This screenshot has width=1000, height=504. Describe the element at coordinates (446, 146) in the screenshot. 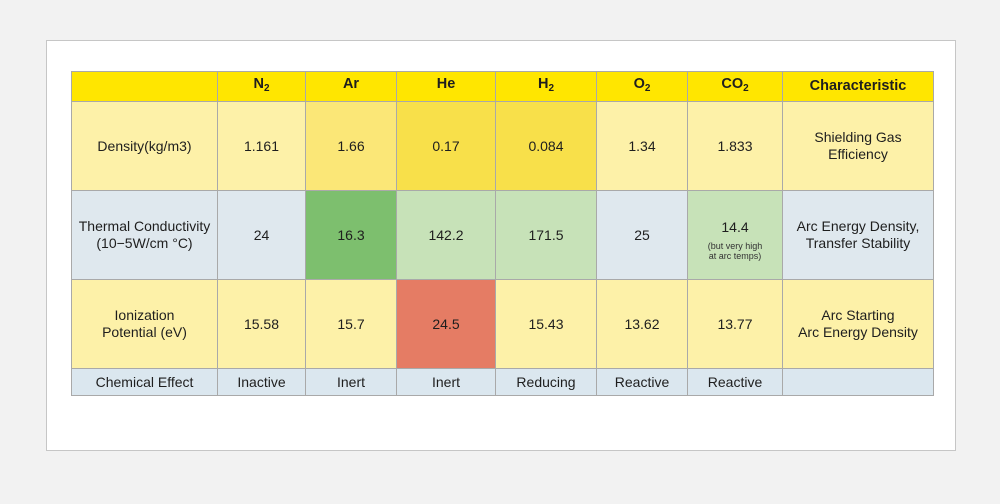

I see `cell-density-he: 0.17` at that location.